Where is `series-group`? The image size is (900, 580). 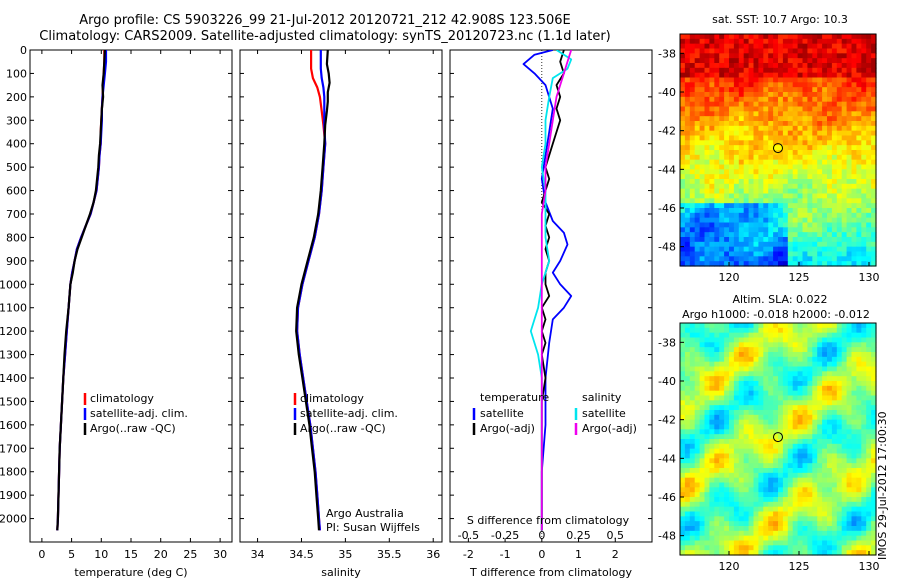
series-group is located at coordinates (82, 290).